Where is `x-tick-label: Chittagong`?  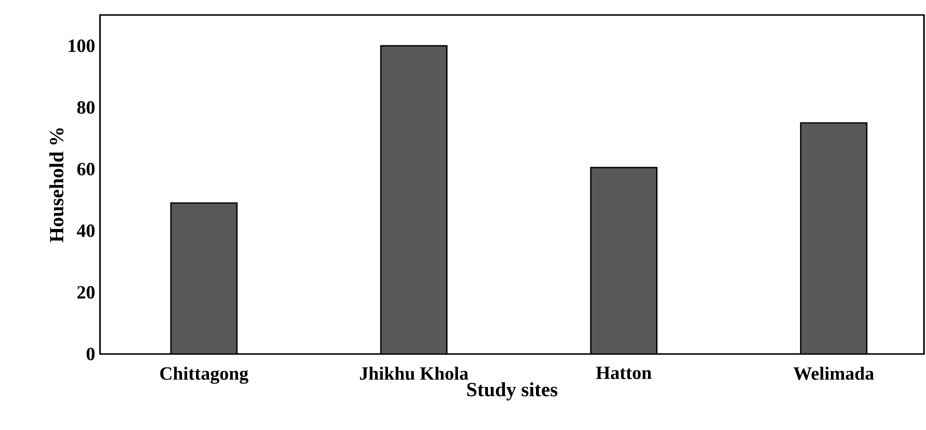 x-tick-label: Chittagong is located at coordinates (204, 375).